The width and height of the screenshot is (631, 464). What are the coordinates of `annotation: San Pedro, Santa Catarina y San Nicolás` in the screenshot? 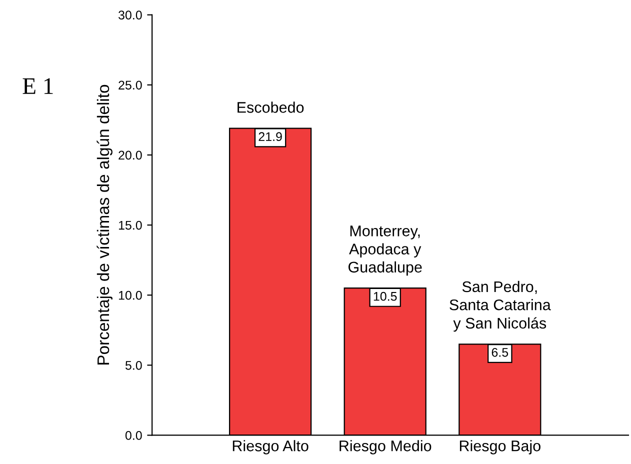 It's located at (500, 306).